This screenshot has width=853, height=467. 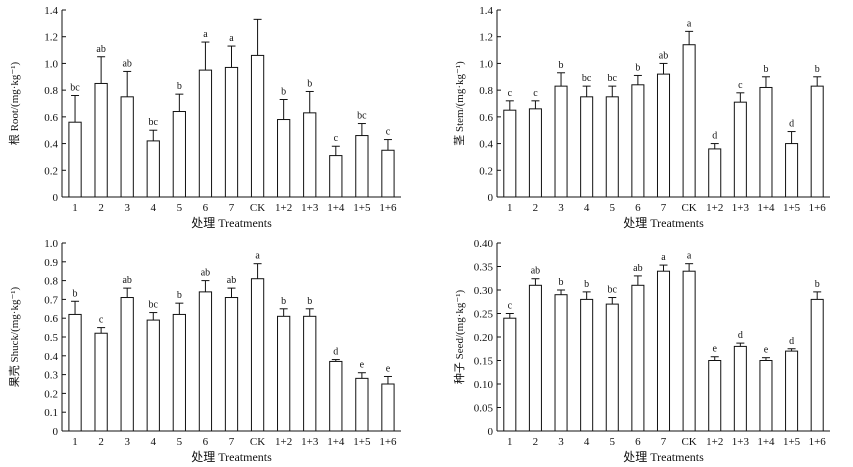 What do you see at coordinates (101, 208) in the screenshot?
I see `x-tick-label: 2` at bounding box center [101, 208].